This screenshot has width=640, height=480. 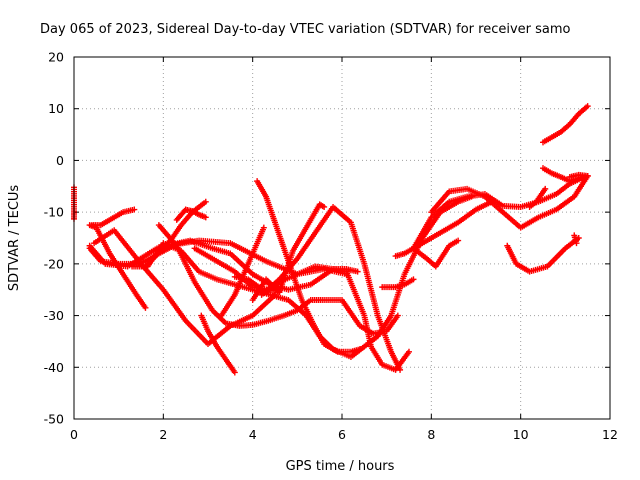 I want to click on y-axis-label: SDTVAR / TECUs, so click(x=14, y=238).